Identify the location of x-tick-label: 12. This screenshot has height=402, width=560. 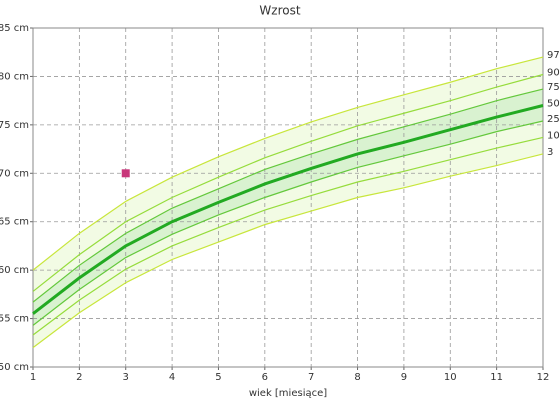
(543, 377).